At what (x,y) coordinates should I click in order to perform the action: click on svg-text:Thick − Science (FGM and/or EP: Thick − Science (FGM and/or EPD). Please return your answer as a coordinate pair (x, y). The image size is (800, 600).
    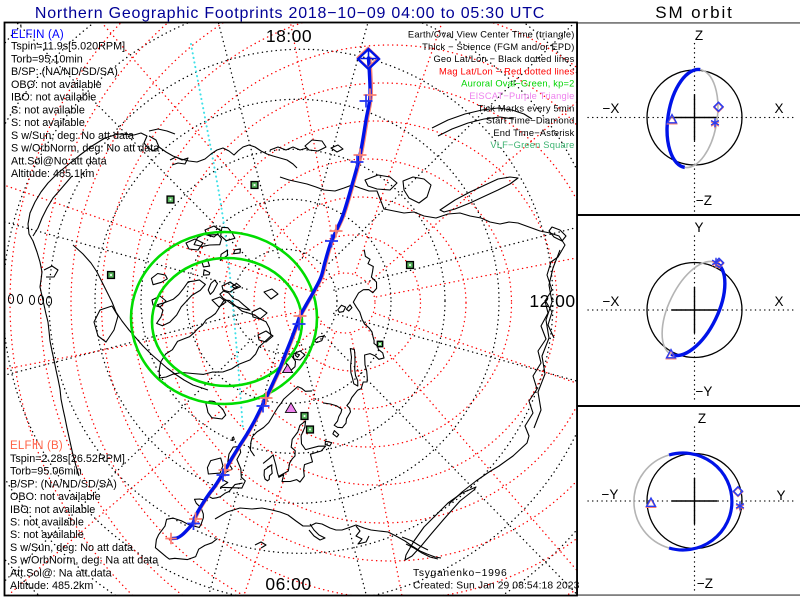
    Looking at the image, I should click on (498, 47).